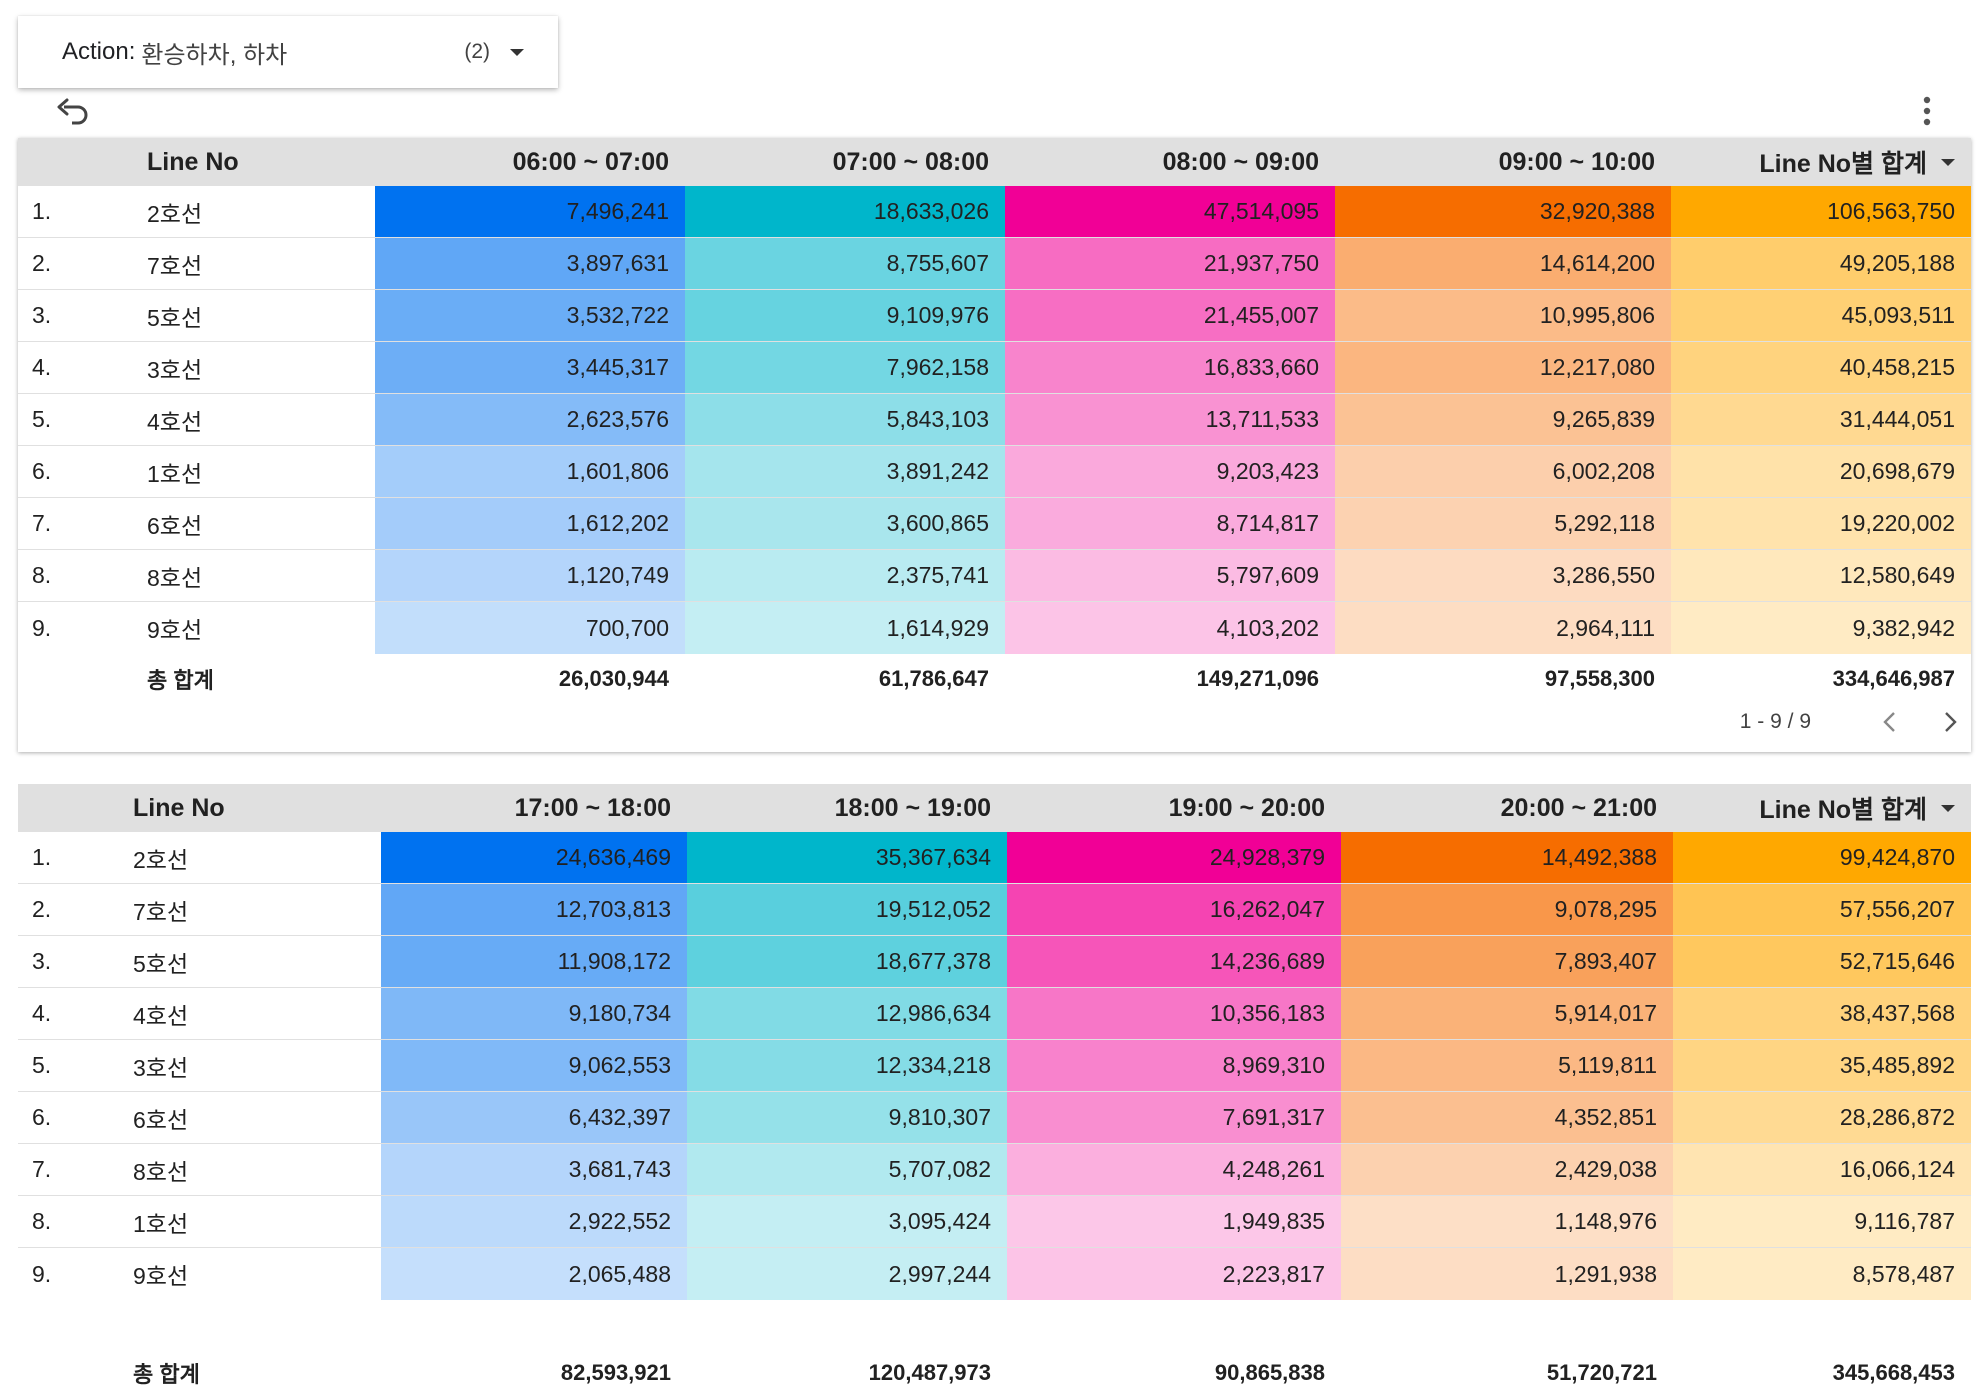 The width and height of the screenshot is (1986, 1392). What do you see at coordinates (534, 1117) in the screenshot?
I see `value-cell: 6,432,397` at bounding box center [534, 1117].